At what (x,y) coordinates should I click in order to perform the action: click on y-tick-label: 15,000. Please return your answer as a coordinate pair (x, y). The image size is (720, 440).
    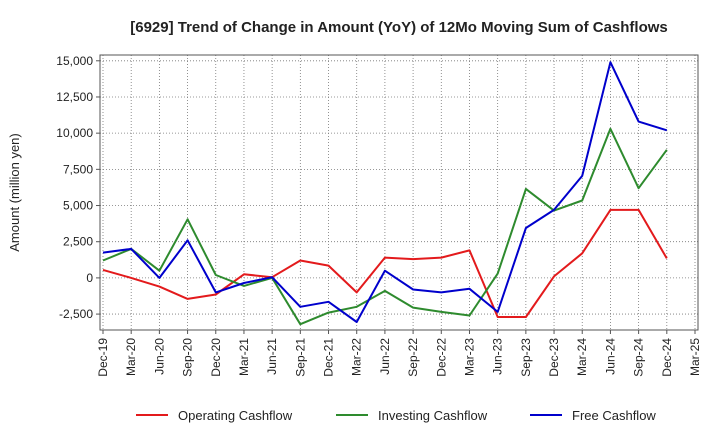
    Looking at the image, I should click on (74, 61).